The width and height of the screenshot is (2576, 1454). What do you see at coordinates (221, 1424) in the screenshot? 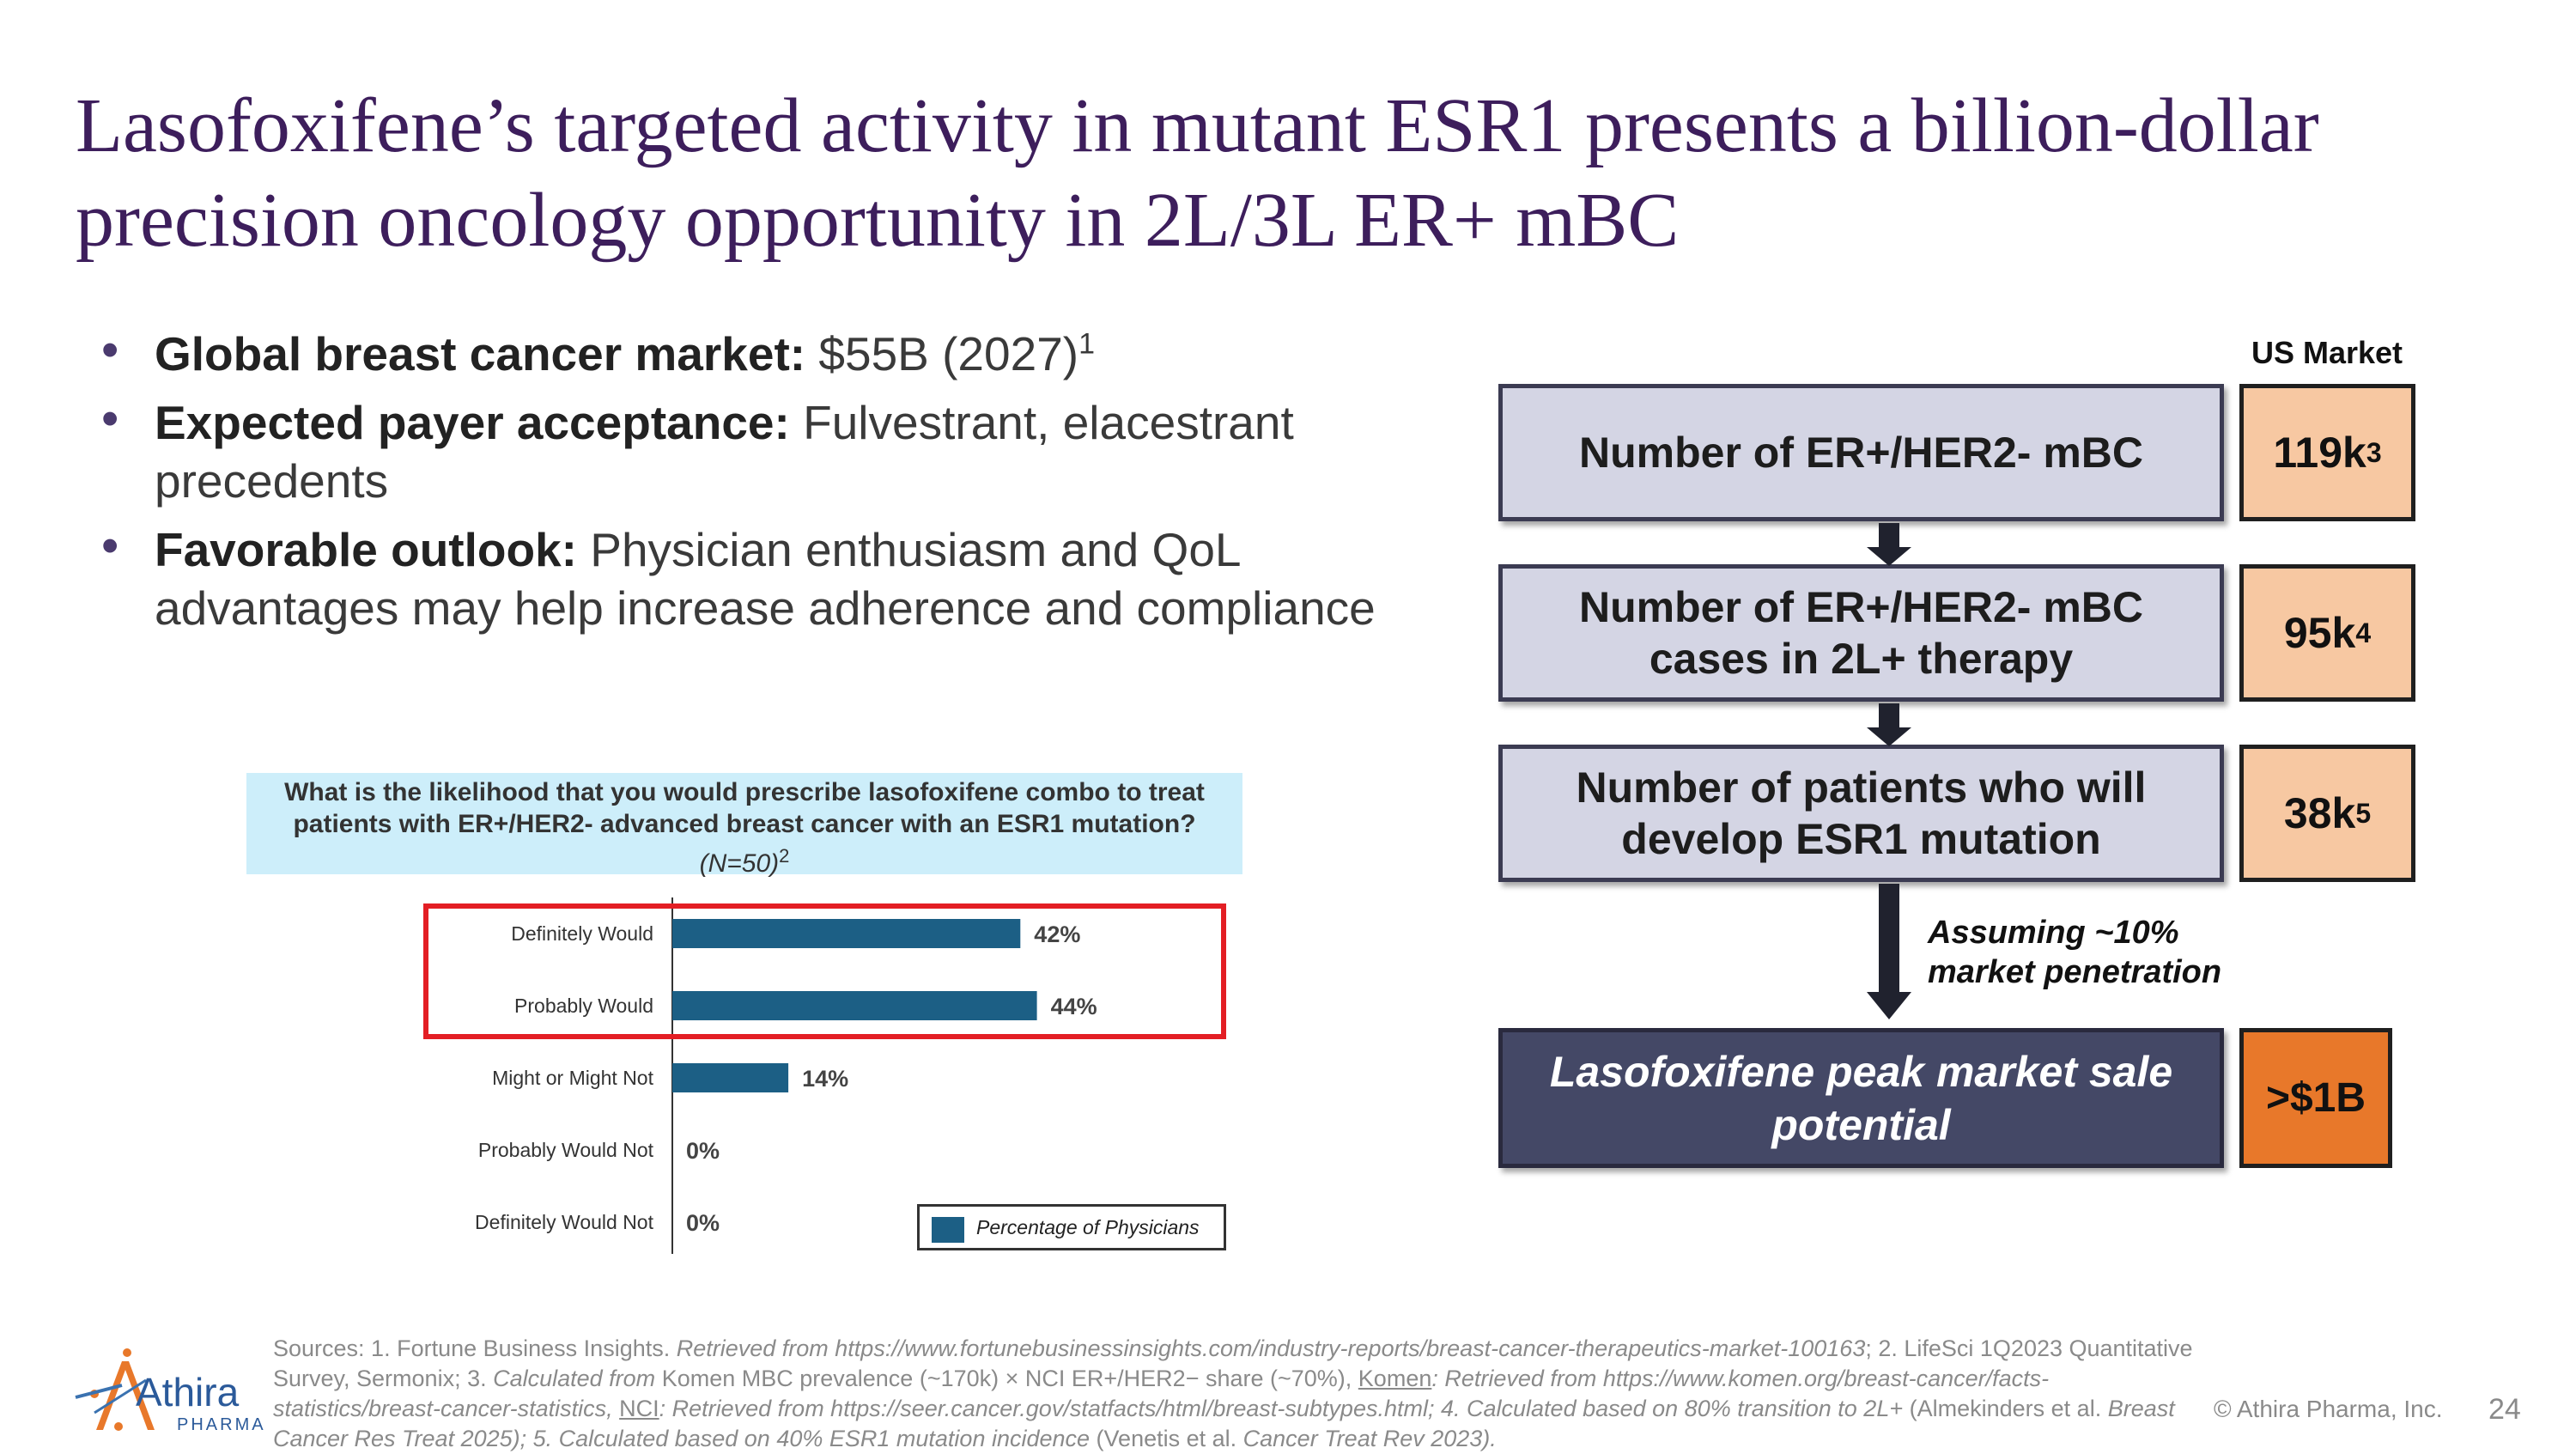
I see `logo-sub: PHARMA` at bounding box center [221, 1424].